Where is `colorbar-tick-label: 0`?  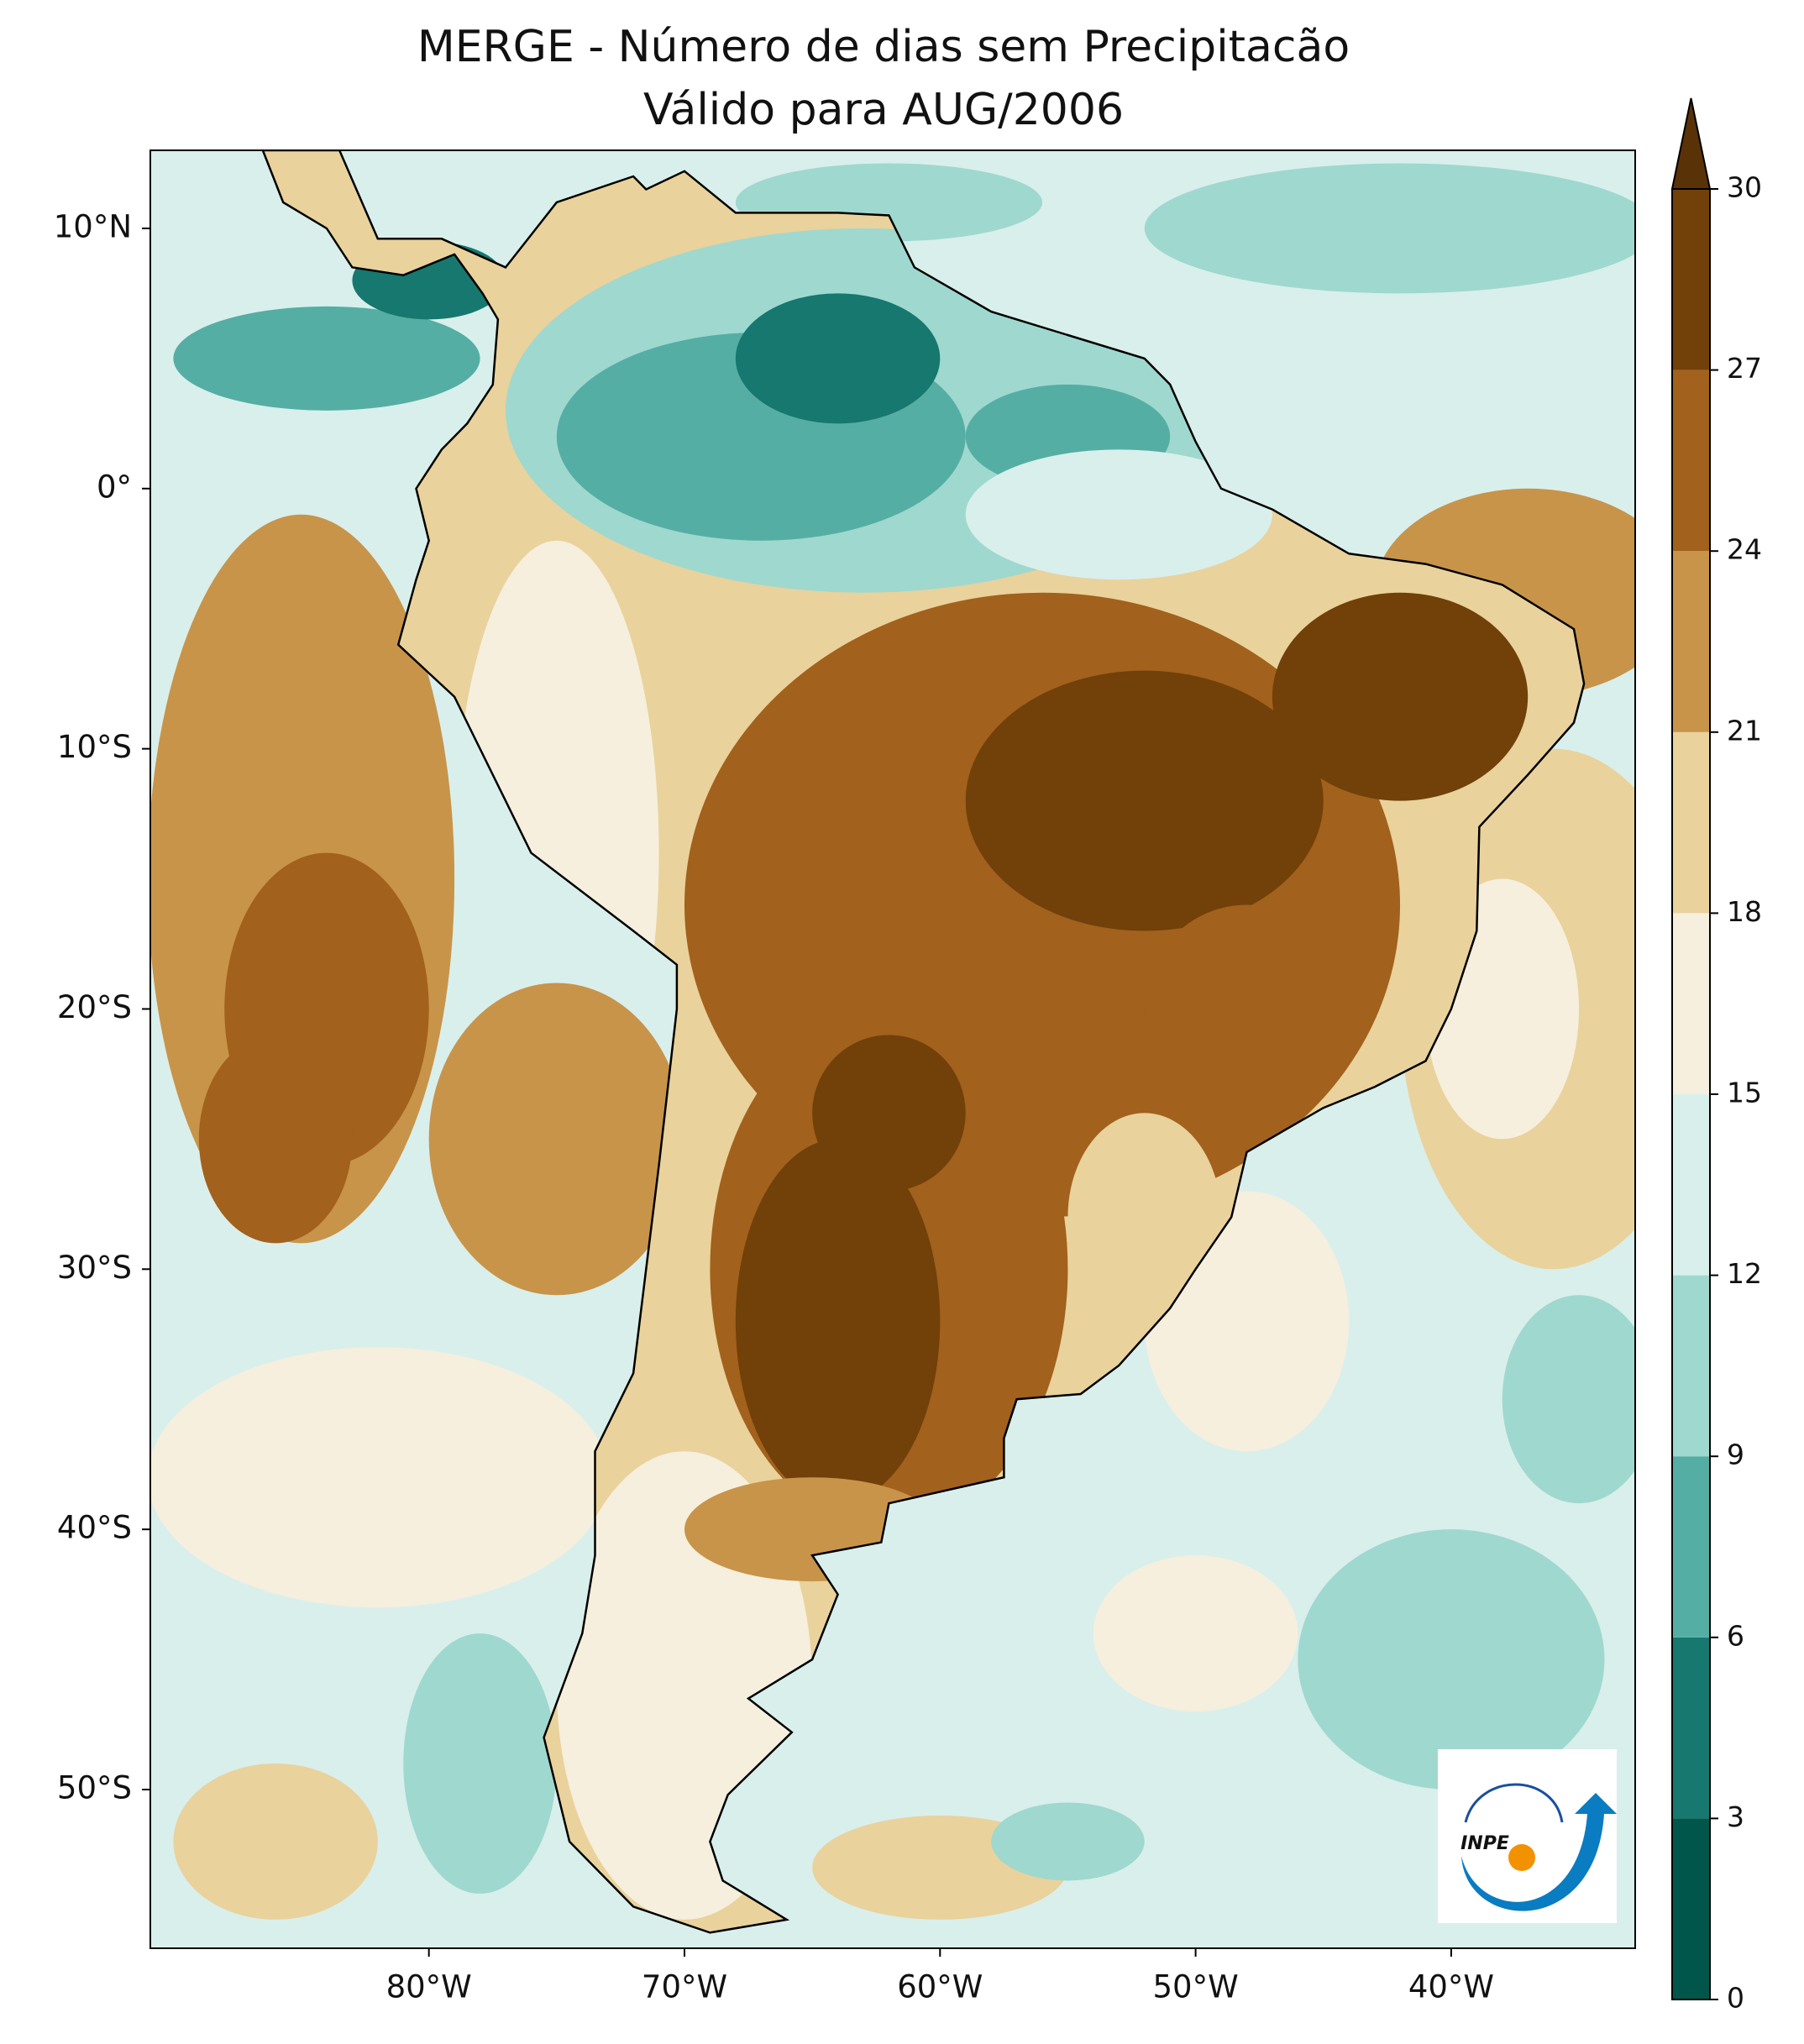 colorbar-tick-label: 0 is located at coordinates (1735, 1998).